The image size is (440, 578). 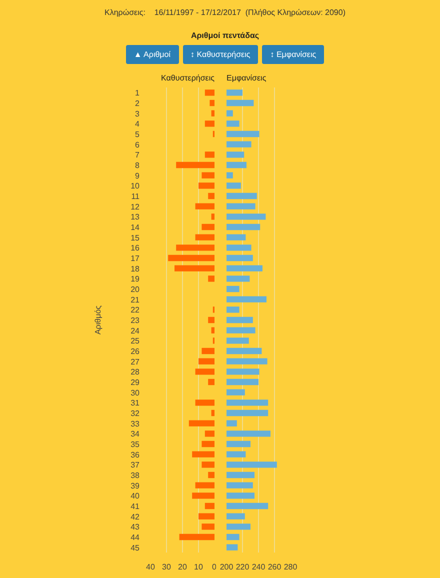 What do you see at coordinates (135, 351) in the screenshot?
I see `y-tick-label: 26` at bounding box center [135, 351].